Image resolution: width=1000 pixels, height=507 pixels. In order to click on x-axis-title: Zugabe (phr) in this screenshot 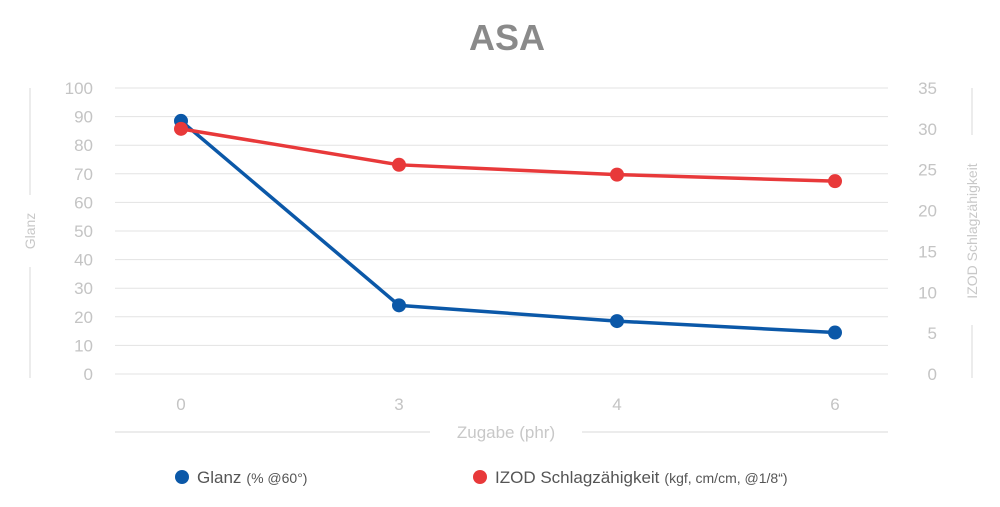, I will do `click(506, 432)`.